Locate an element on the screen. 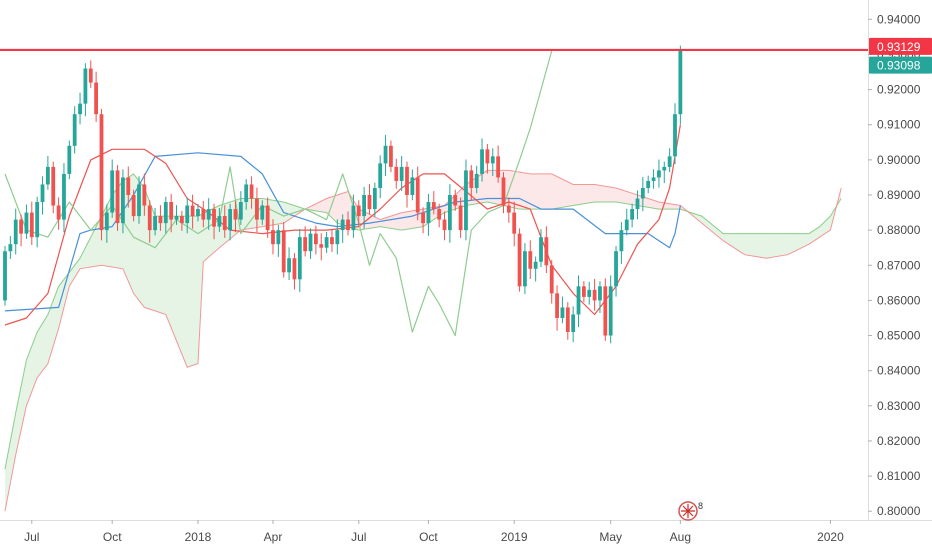  logo-glyph is located at coordinates (688, 511).